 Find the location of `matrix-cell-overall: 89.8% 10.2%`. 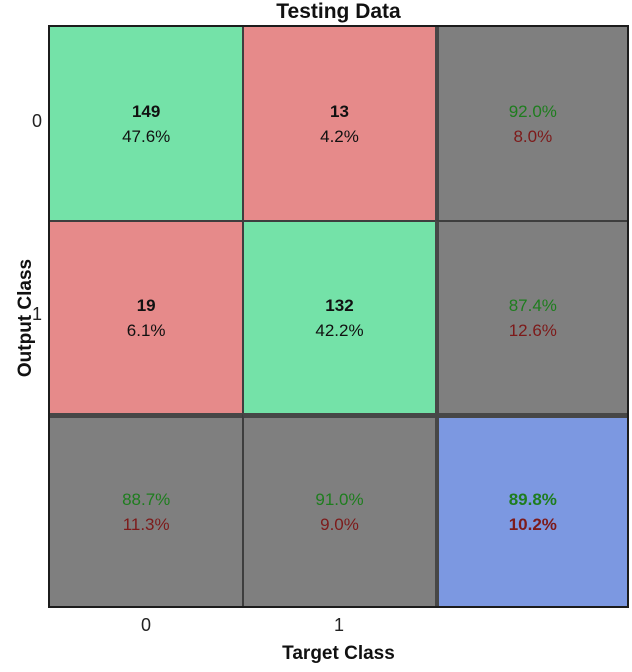

matrix-cell-overall: 89.8% 10.2% is located at coordinates (530, 509).